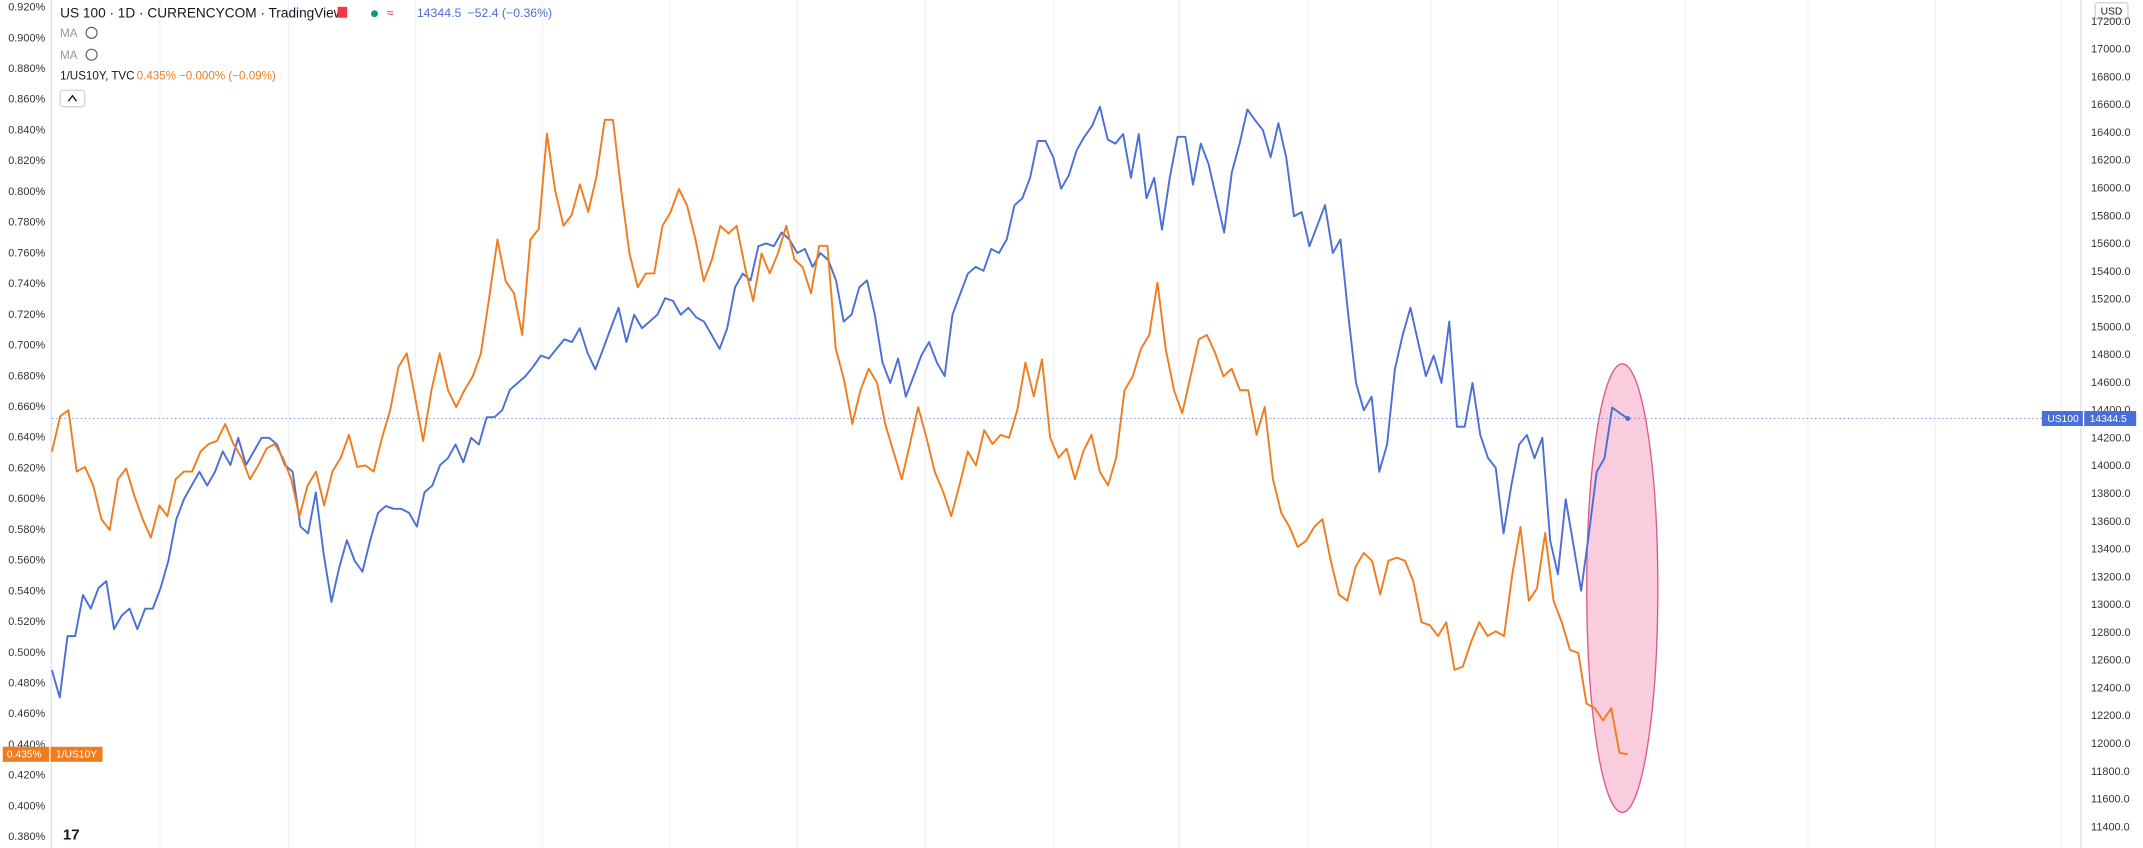 The width and height of the screenshot is (2143, 848). Describe the element at coordinates (26, 315) in the screenshot. I see `y-tick-label: 0.720%` at that location.